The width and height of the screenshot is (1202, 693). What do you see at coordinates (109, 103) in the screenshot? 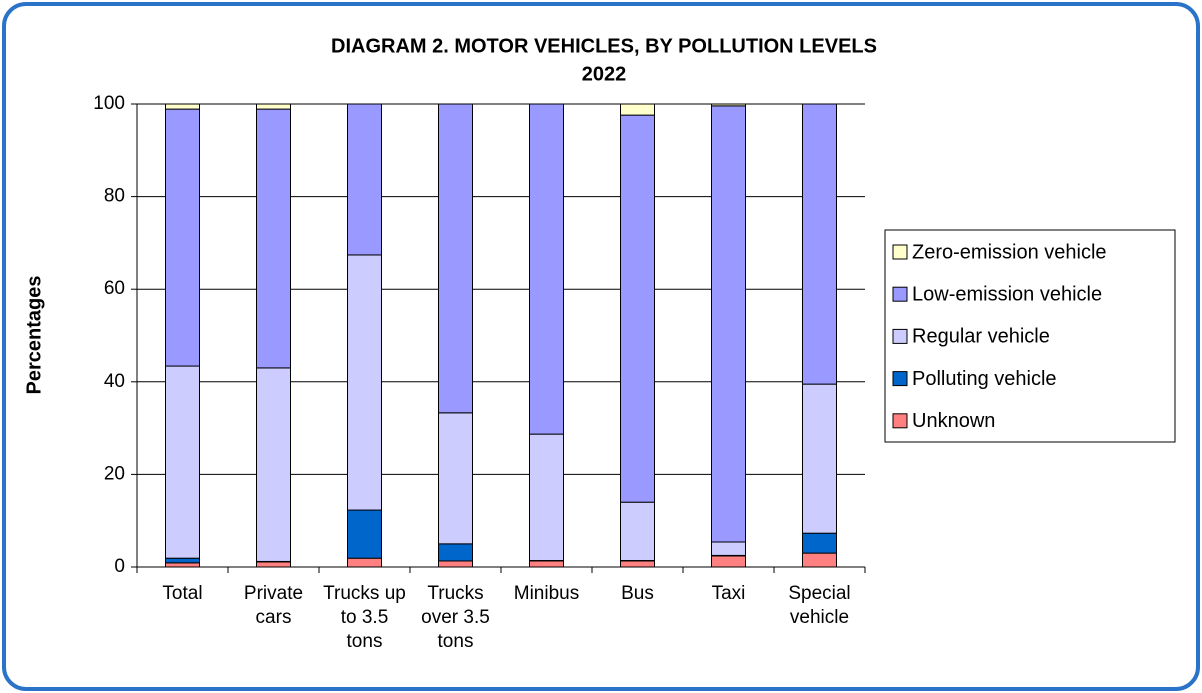
I see `y-tick-label: 100` at bounding box center [109, 103].